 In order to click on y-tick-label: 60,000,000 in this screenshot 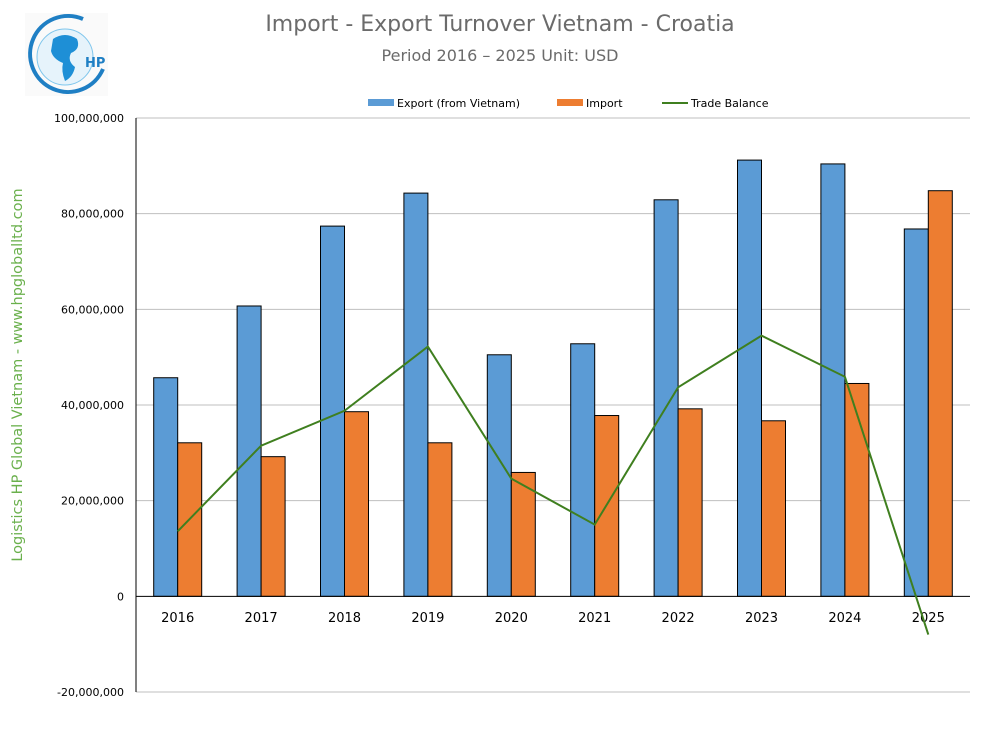, I will do `click(92, 309)`.